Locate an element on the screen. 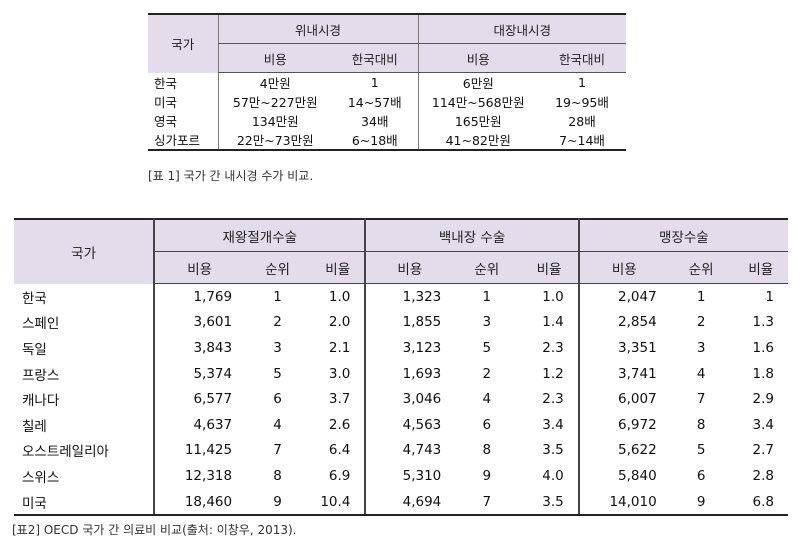 This screenshot has width=793, height=546. table-row: 미국 18,460 9 10.4 4,694 7 3.5 14,010 9 6.8 is located at coordinates (401, 502).